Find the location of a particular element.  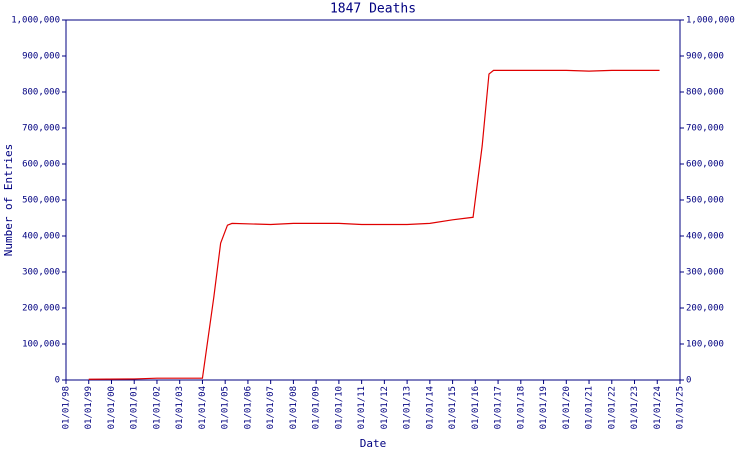

x-tick-label: 01/01/13 is located at coordinates (408, 407).